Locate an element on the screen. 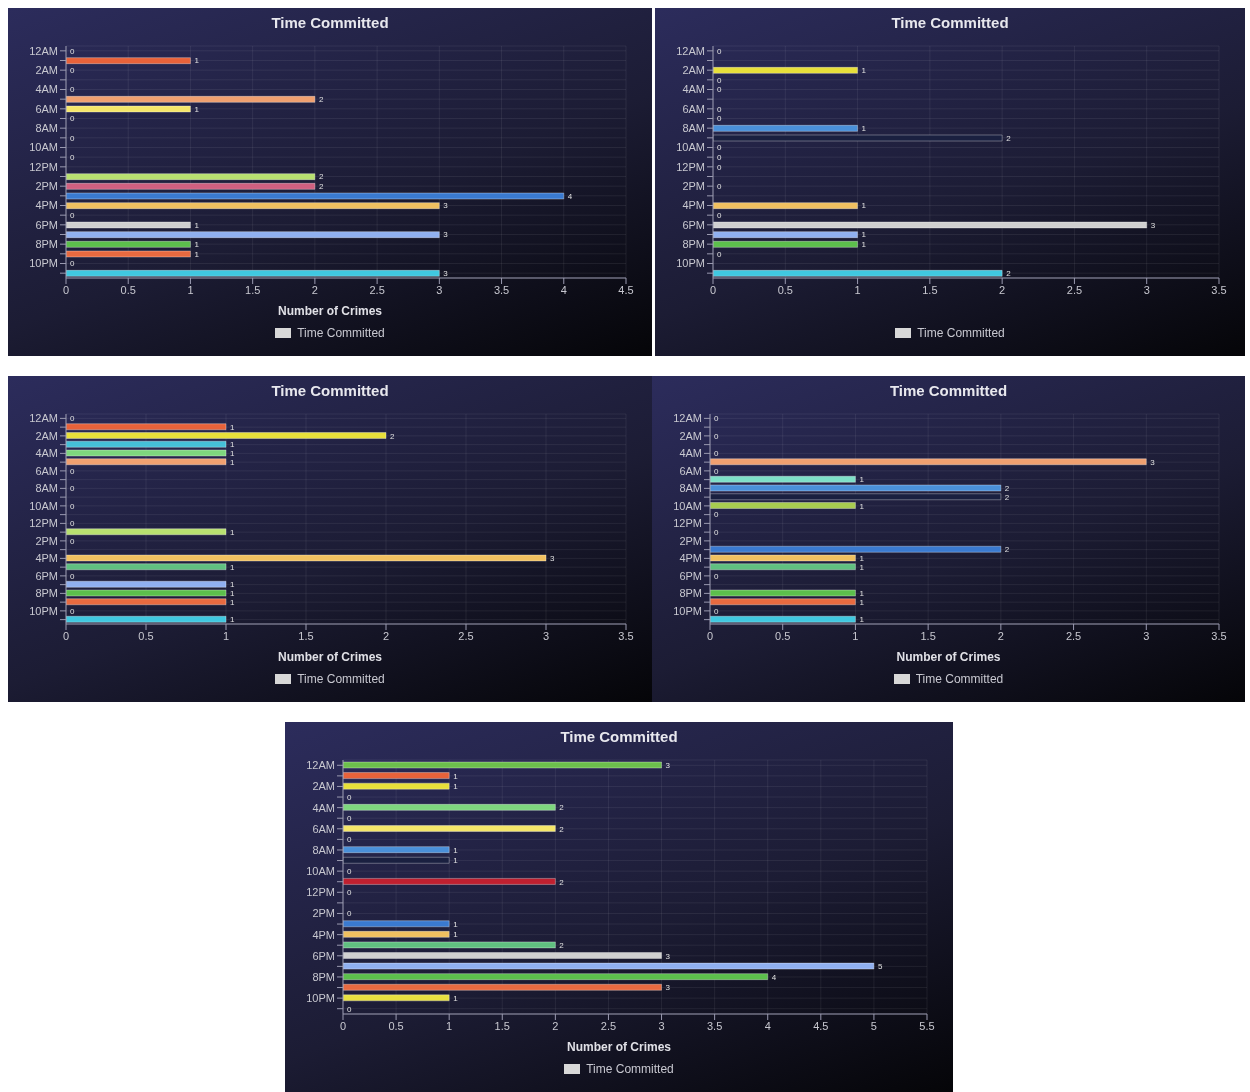 The image size is (1250, 1092). y-tick-label: 12PM is located at coordinates (43, 166).